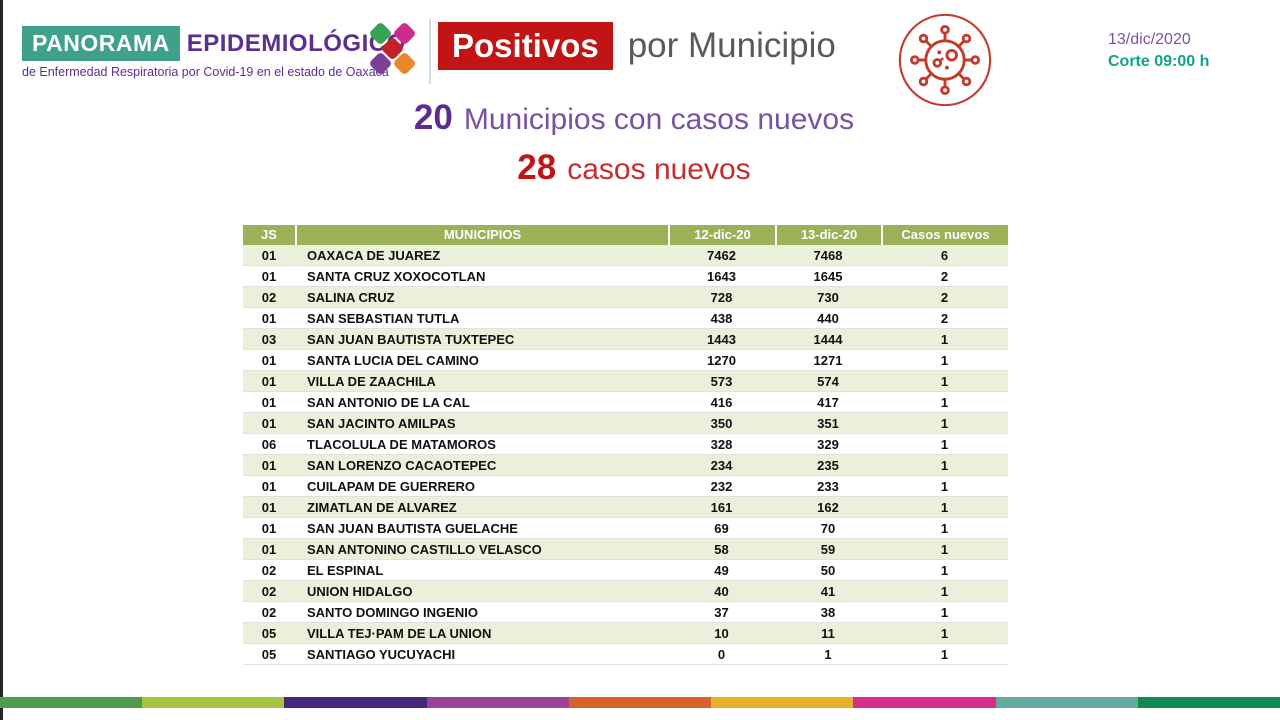  I want to click on headline-casos: 28 casos nuevos, so click(634, 168).